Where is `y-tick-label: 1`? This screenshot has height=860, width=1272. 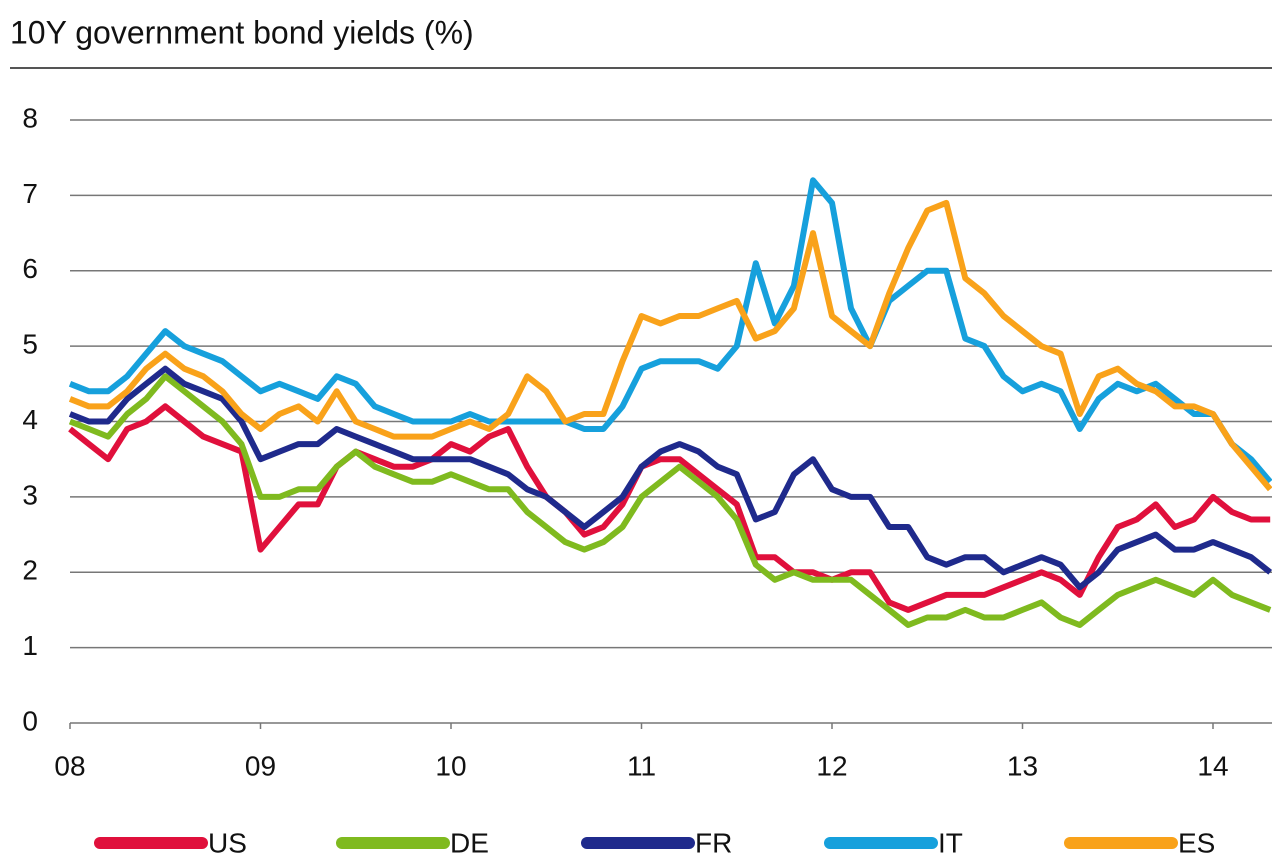
y-tick-label: 1 is located at coordinates (30, 645).